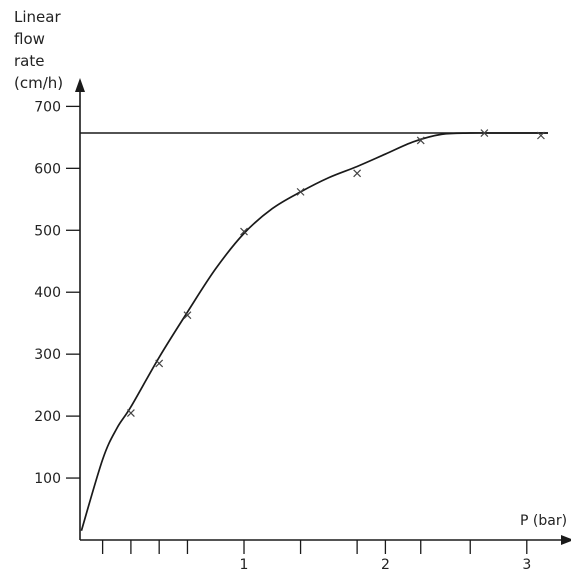 The height and width of the screenshot is (573, 571). Describe the element at coordinates (385, 565) in the screenshot. I see `x-tick-label: 2` at that location.